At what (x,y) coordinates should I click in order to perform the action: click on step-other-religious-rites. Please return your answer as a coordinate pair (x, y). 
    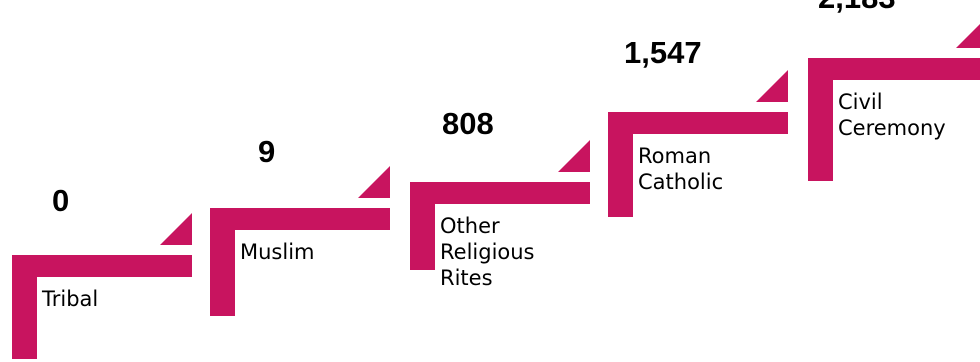
    Looking at the image, I should click on (500, 226).